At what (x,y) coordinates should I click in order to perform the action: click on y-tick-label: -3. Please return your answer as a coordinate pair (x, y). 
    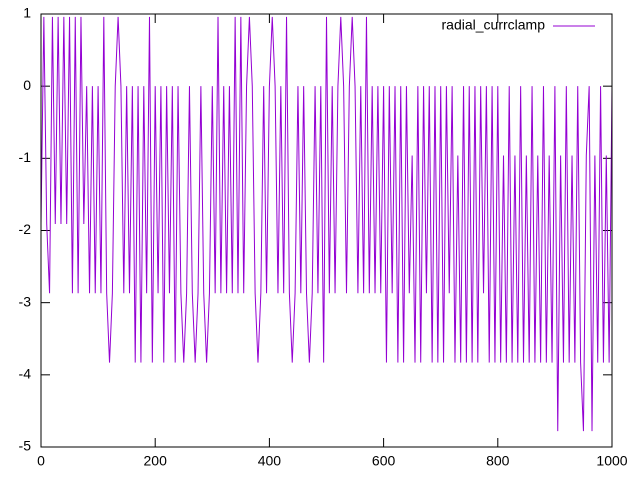
    Looking at the image, I should click on (25, 301).